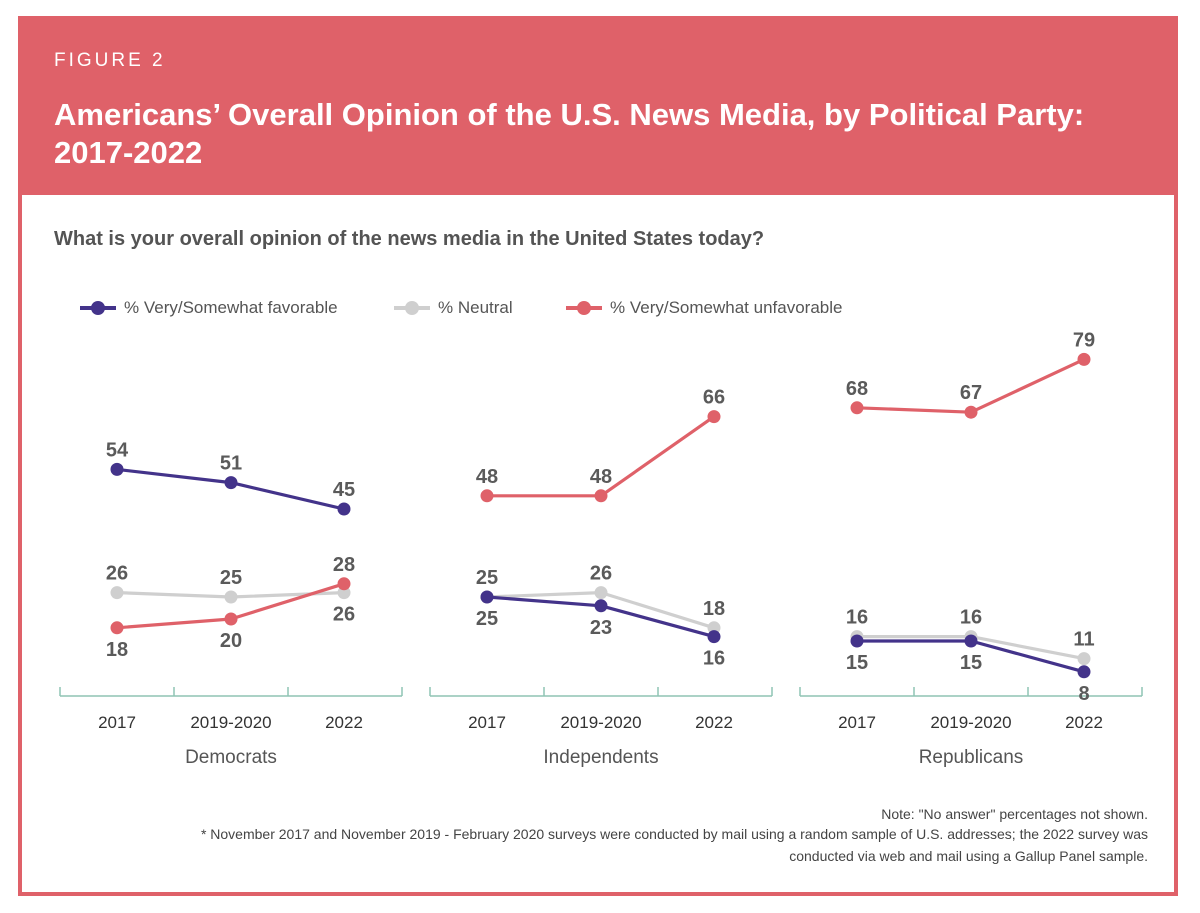 This screenshot has height=913, width=1200. What do you see at coordinates (857, 618) in the screenshot?
I see `republicans-neutral-label-2017: 16` at bounding box center [857, 618].